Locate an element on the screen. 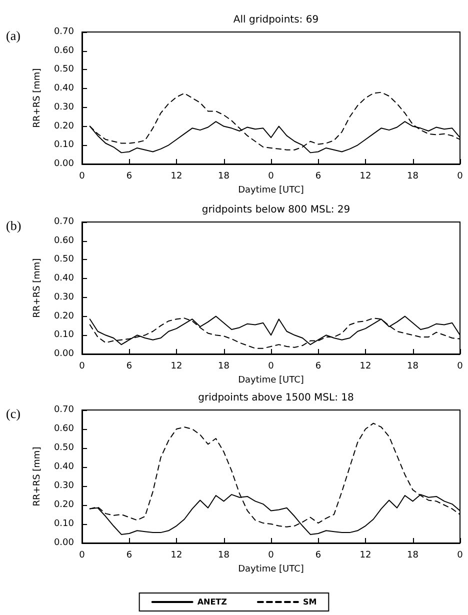 This screenshot has height=615, width=468. text: (a) is located at coordinates (13, 36).